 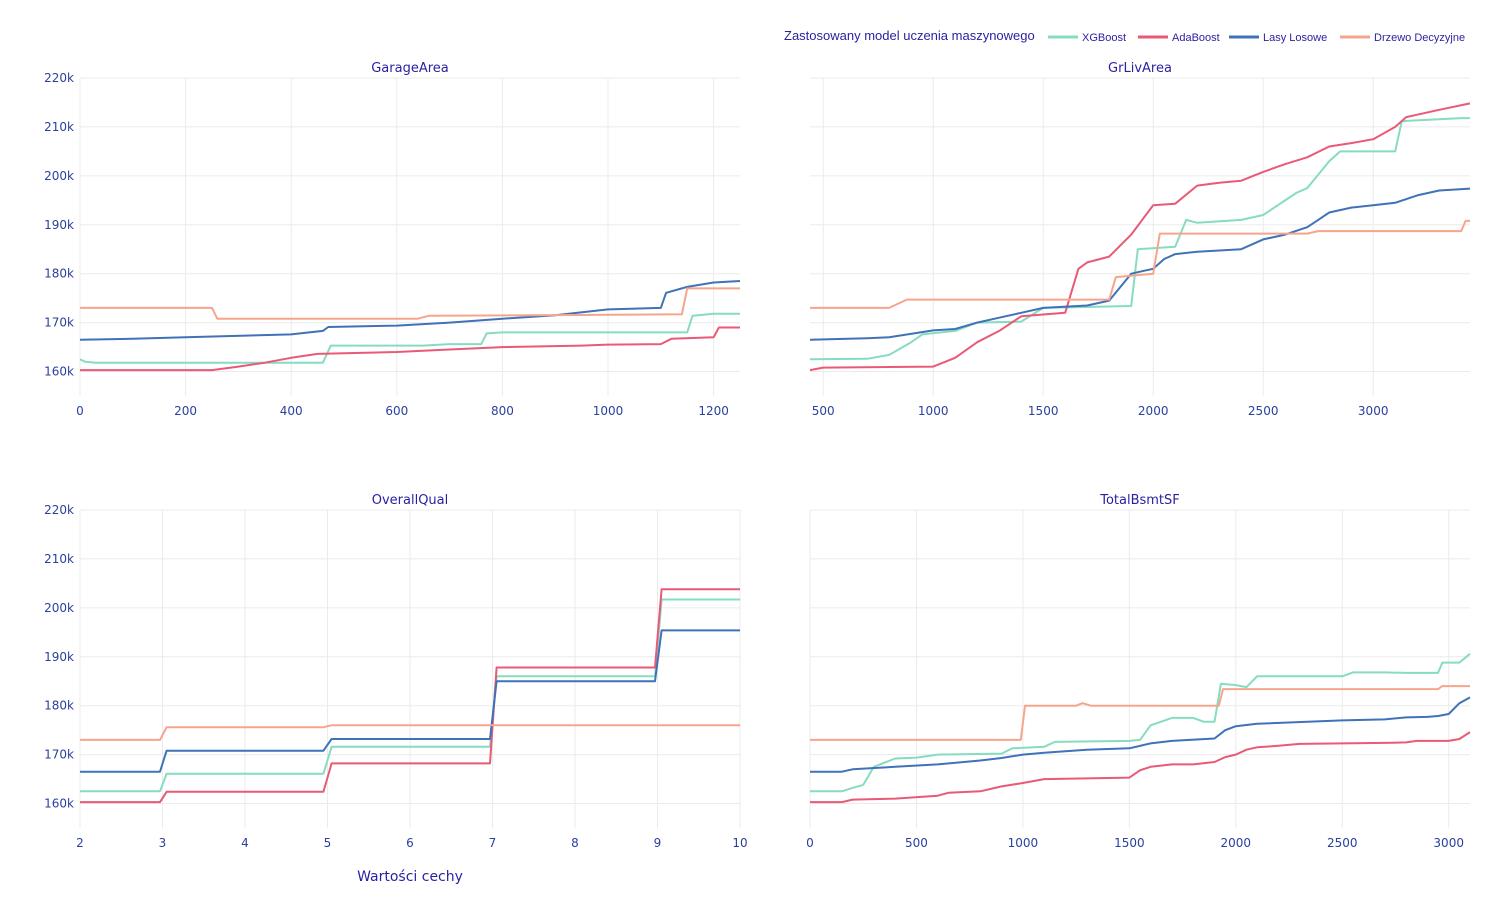 I want to click on panel-title: OverallQual, so click(x=410, y=500).